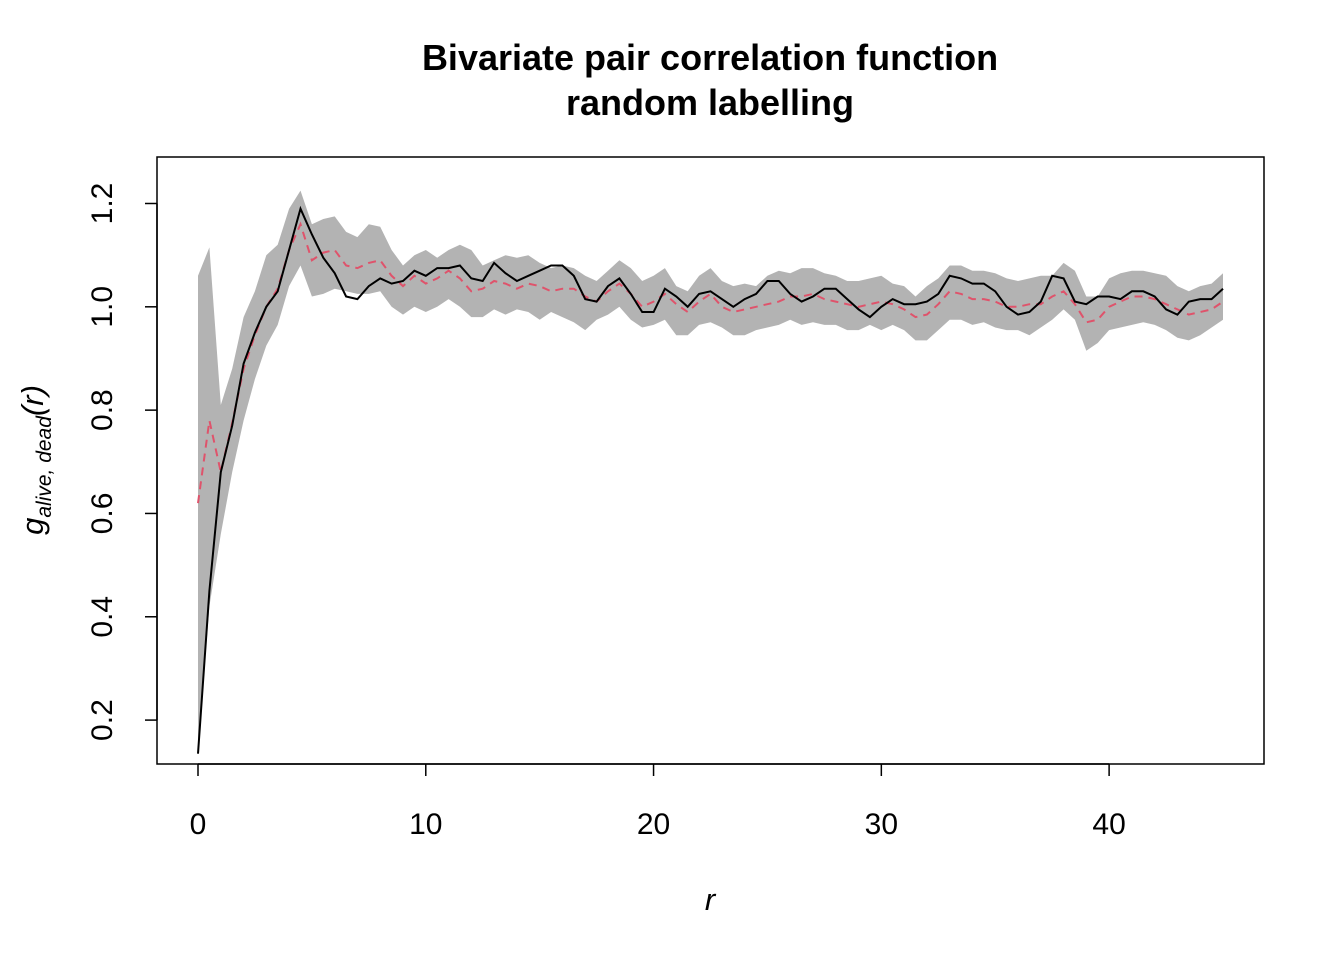 This screenshot has width=1344, height=960. Describe the element at coordinates (32, 526) in the screenshot. I see `y-axis-label-main: g` at that location.